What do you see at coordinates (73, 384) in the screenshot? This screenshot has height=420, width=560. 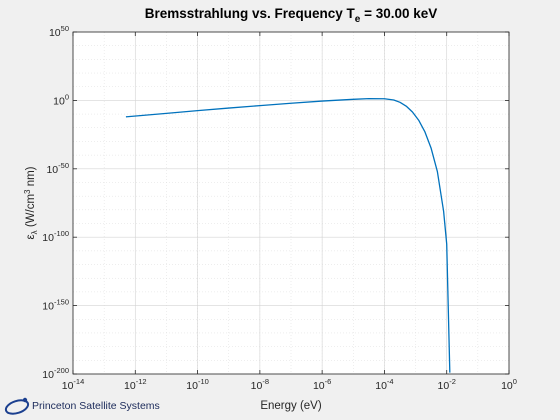 I see `x-tick-label: 10⁻¹⁴` at bounding box center [73, 384].